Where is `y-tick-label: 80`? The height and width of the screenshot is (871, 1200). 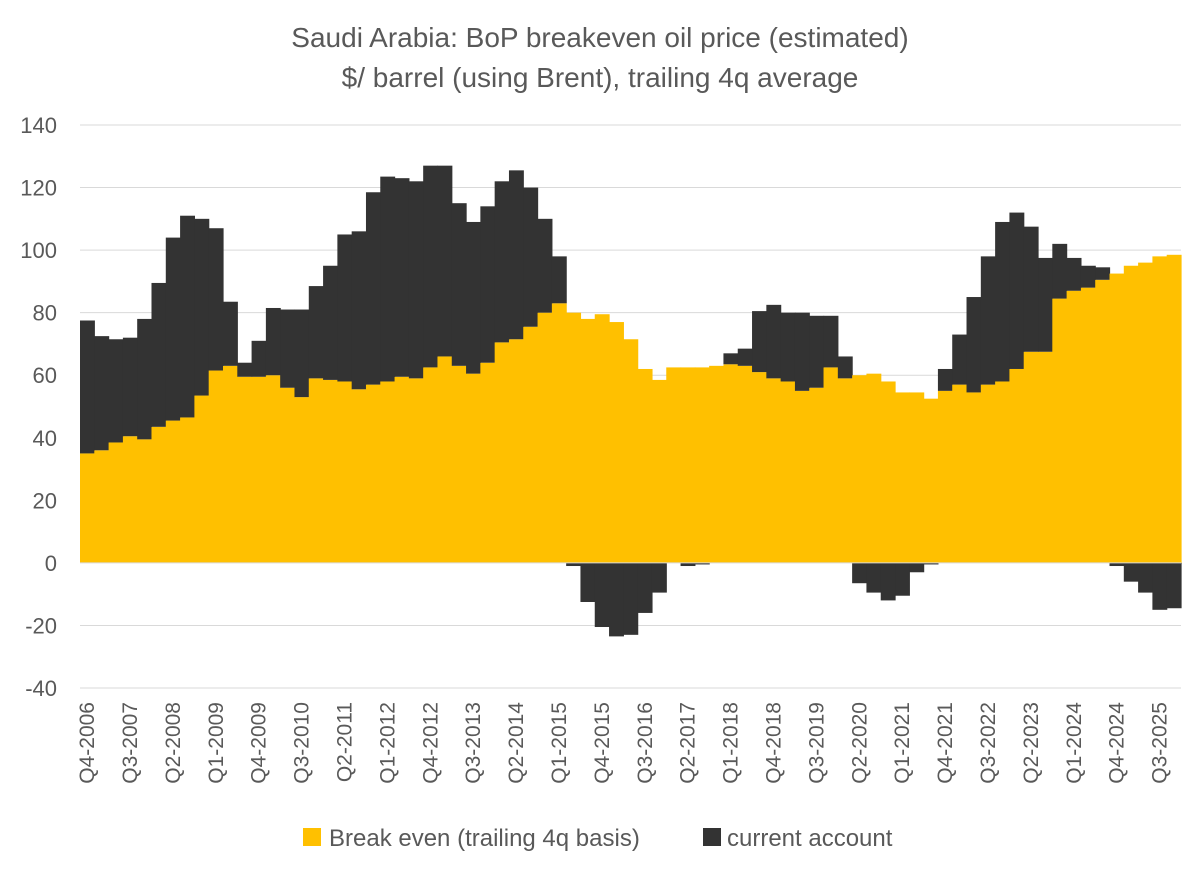
y-tick-label: 80 is located at coordinates (45, 313).